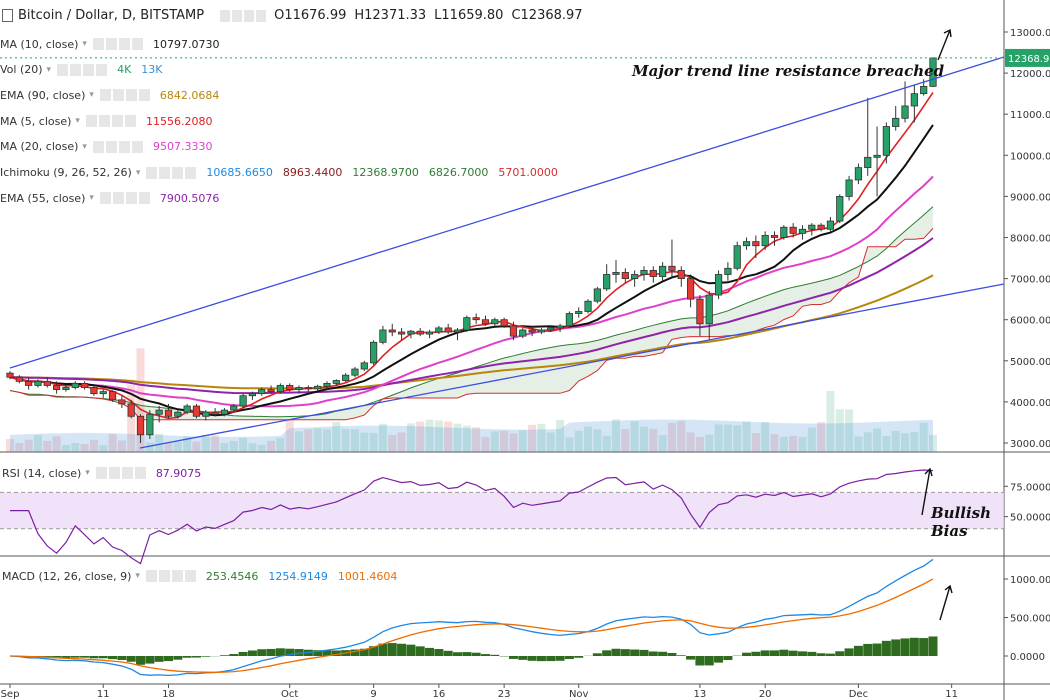 This screenshot has height=700, width=1050. What do you see at coordinates (121, 473) in the screenshot?
I see `rsi-legend-buttons` at bounding box center [121, 473].